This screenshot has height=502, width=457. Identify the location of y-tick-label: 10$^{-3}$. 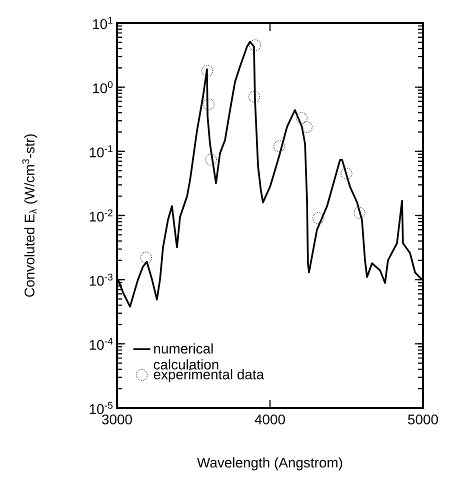
(101, 280).